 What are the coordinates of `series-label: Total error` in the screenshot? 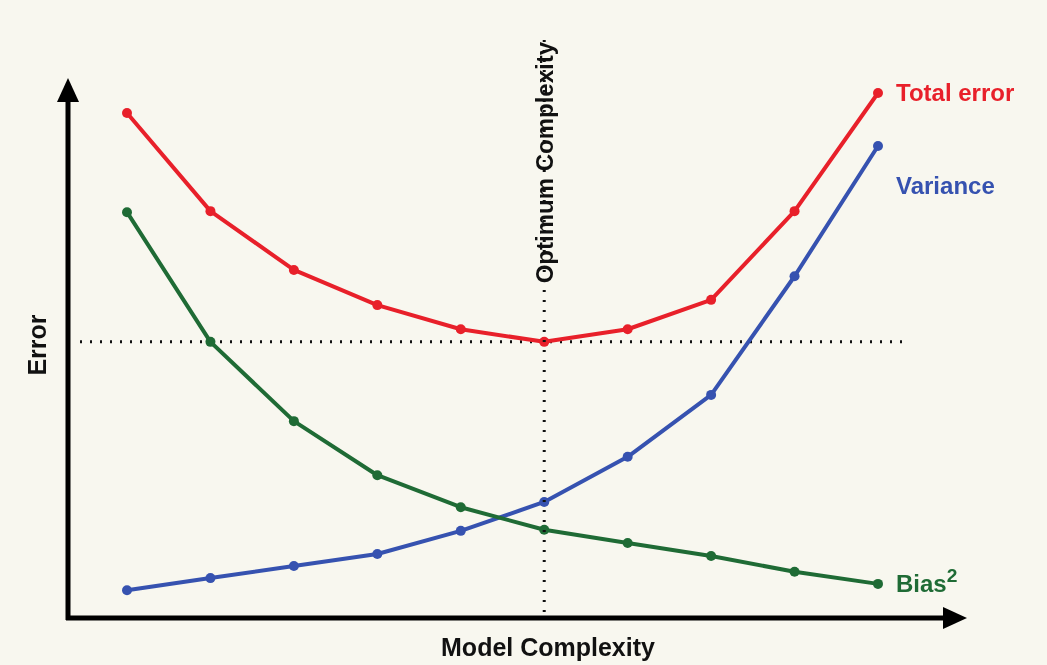 It's located at (955, 92).